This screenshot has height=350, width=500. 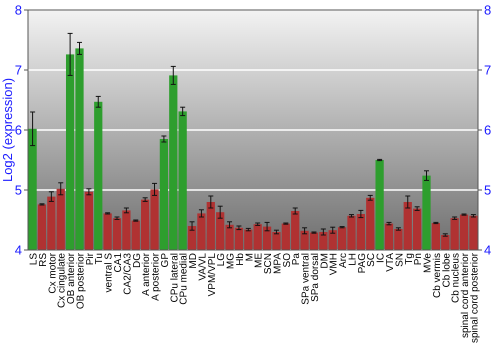 What do you see at coordinates (372, 260) in the screenshot?
I see `x-tick-label: SC` at bounding box center [372, 260].